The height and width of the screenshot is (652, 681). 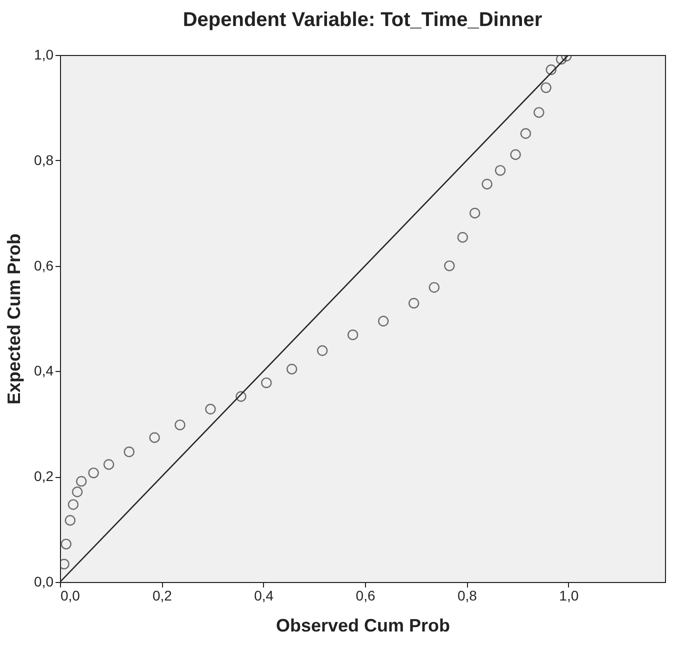 What do you see at coordinates (44, 476) in the screenshot?
I see `y-tick-label: 0,2` at bounding box center [44, 476].